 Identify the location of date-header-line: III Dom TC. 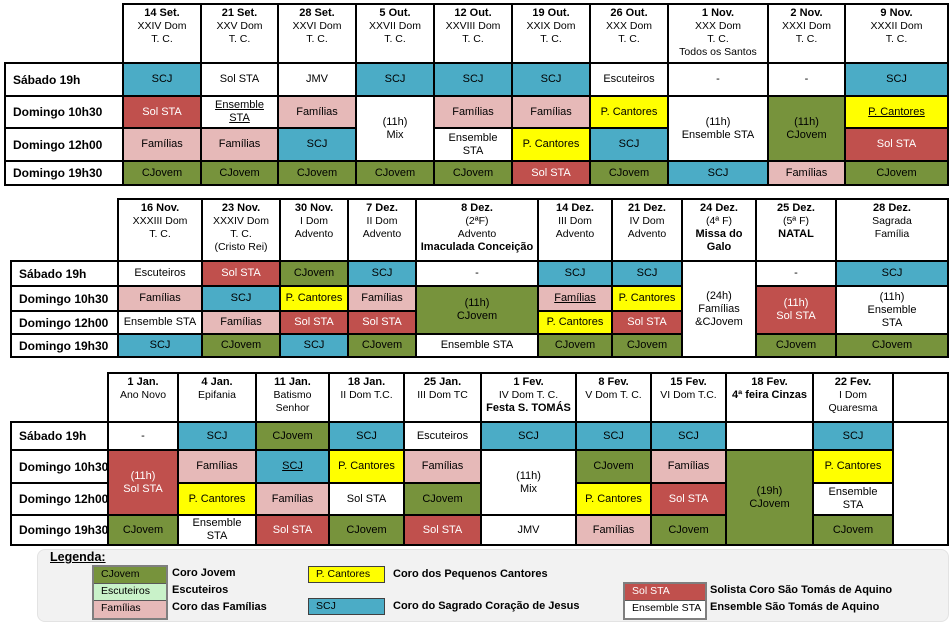
(442, 395).